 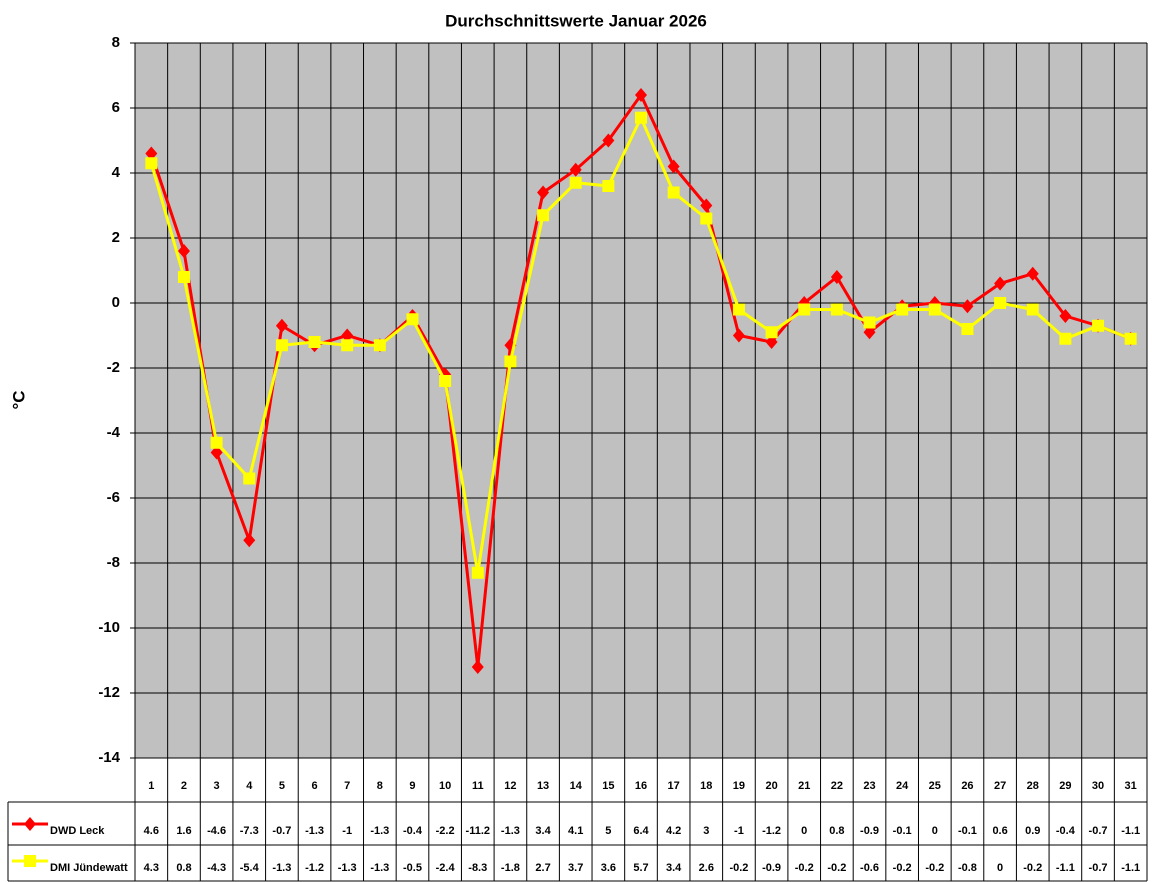 I want to click on table-value: 3, so click(x=706, y=831).